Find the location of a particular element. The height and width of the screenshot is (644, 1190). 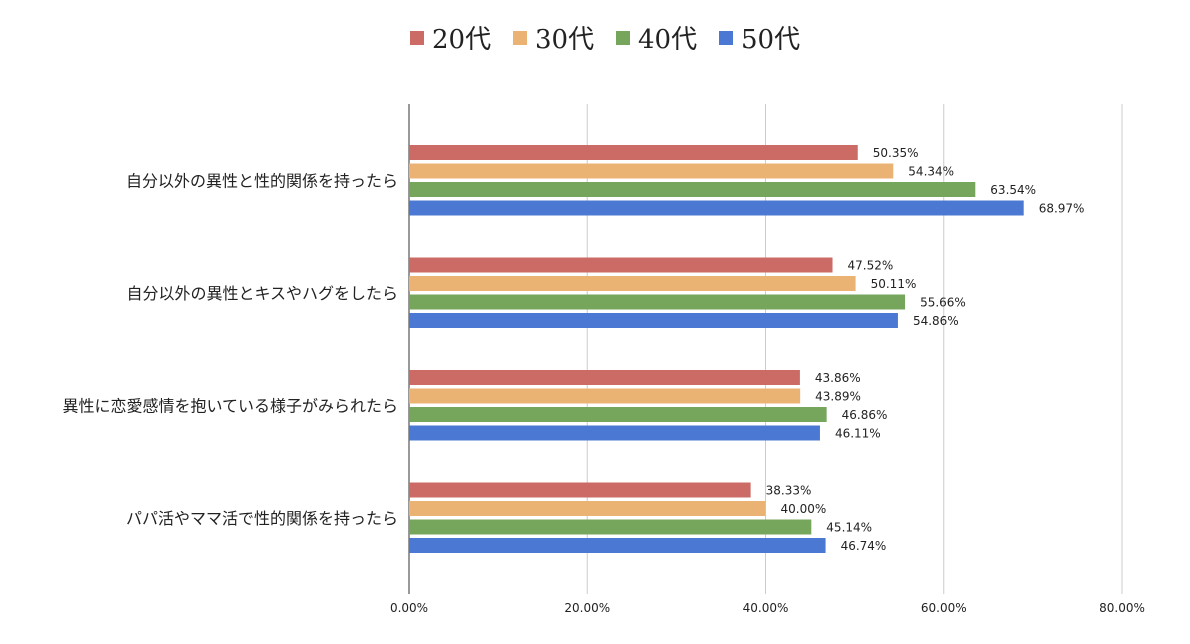

legend-label: 20代 is located at coordinates (461, 40).